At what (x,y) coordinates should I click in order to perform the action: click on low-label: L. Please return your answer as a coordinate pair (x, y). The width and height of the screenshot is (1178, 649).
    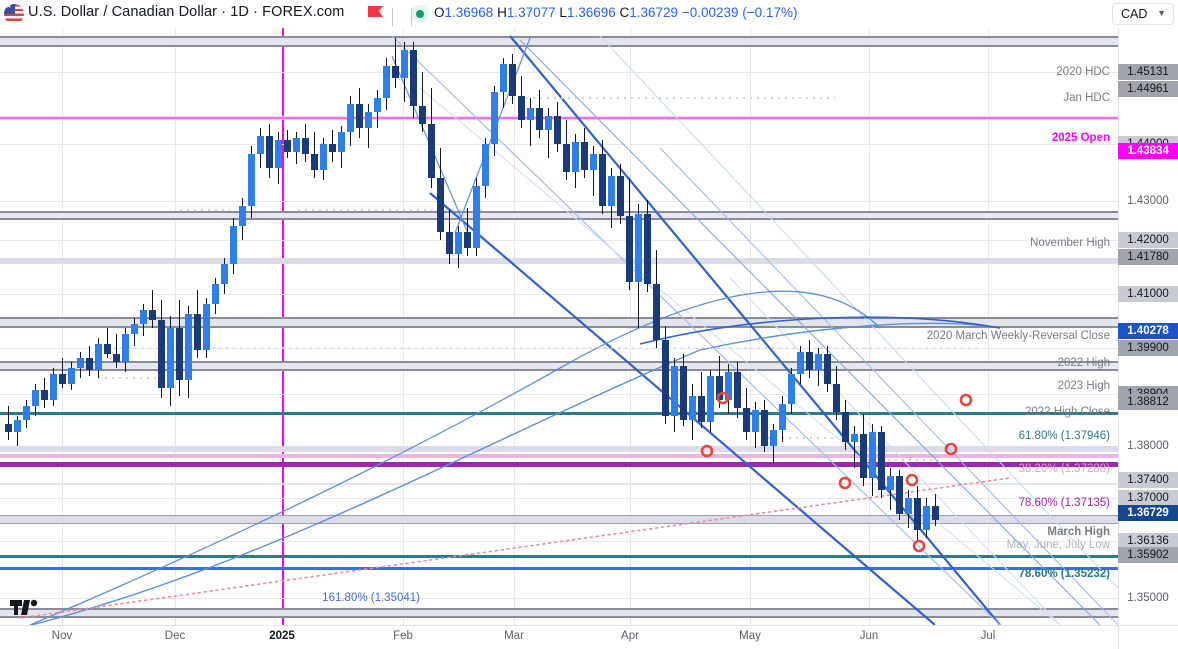
    Looking at the image, I should click on (563, 12).